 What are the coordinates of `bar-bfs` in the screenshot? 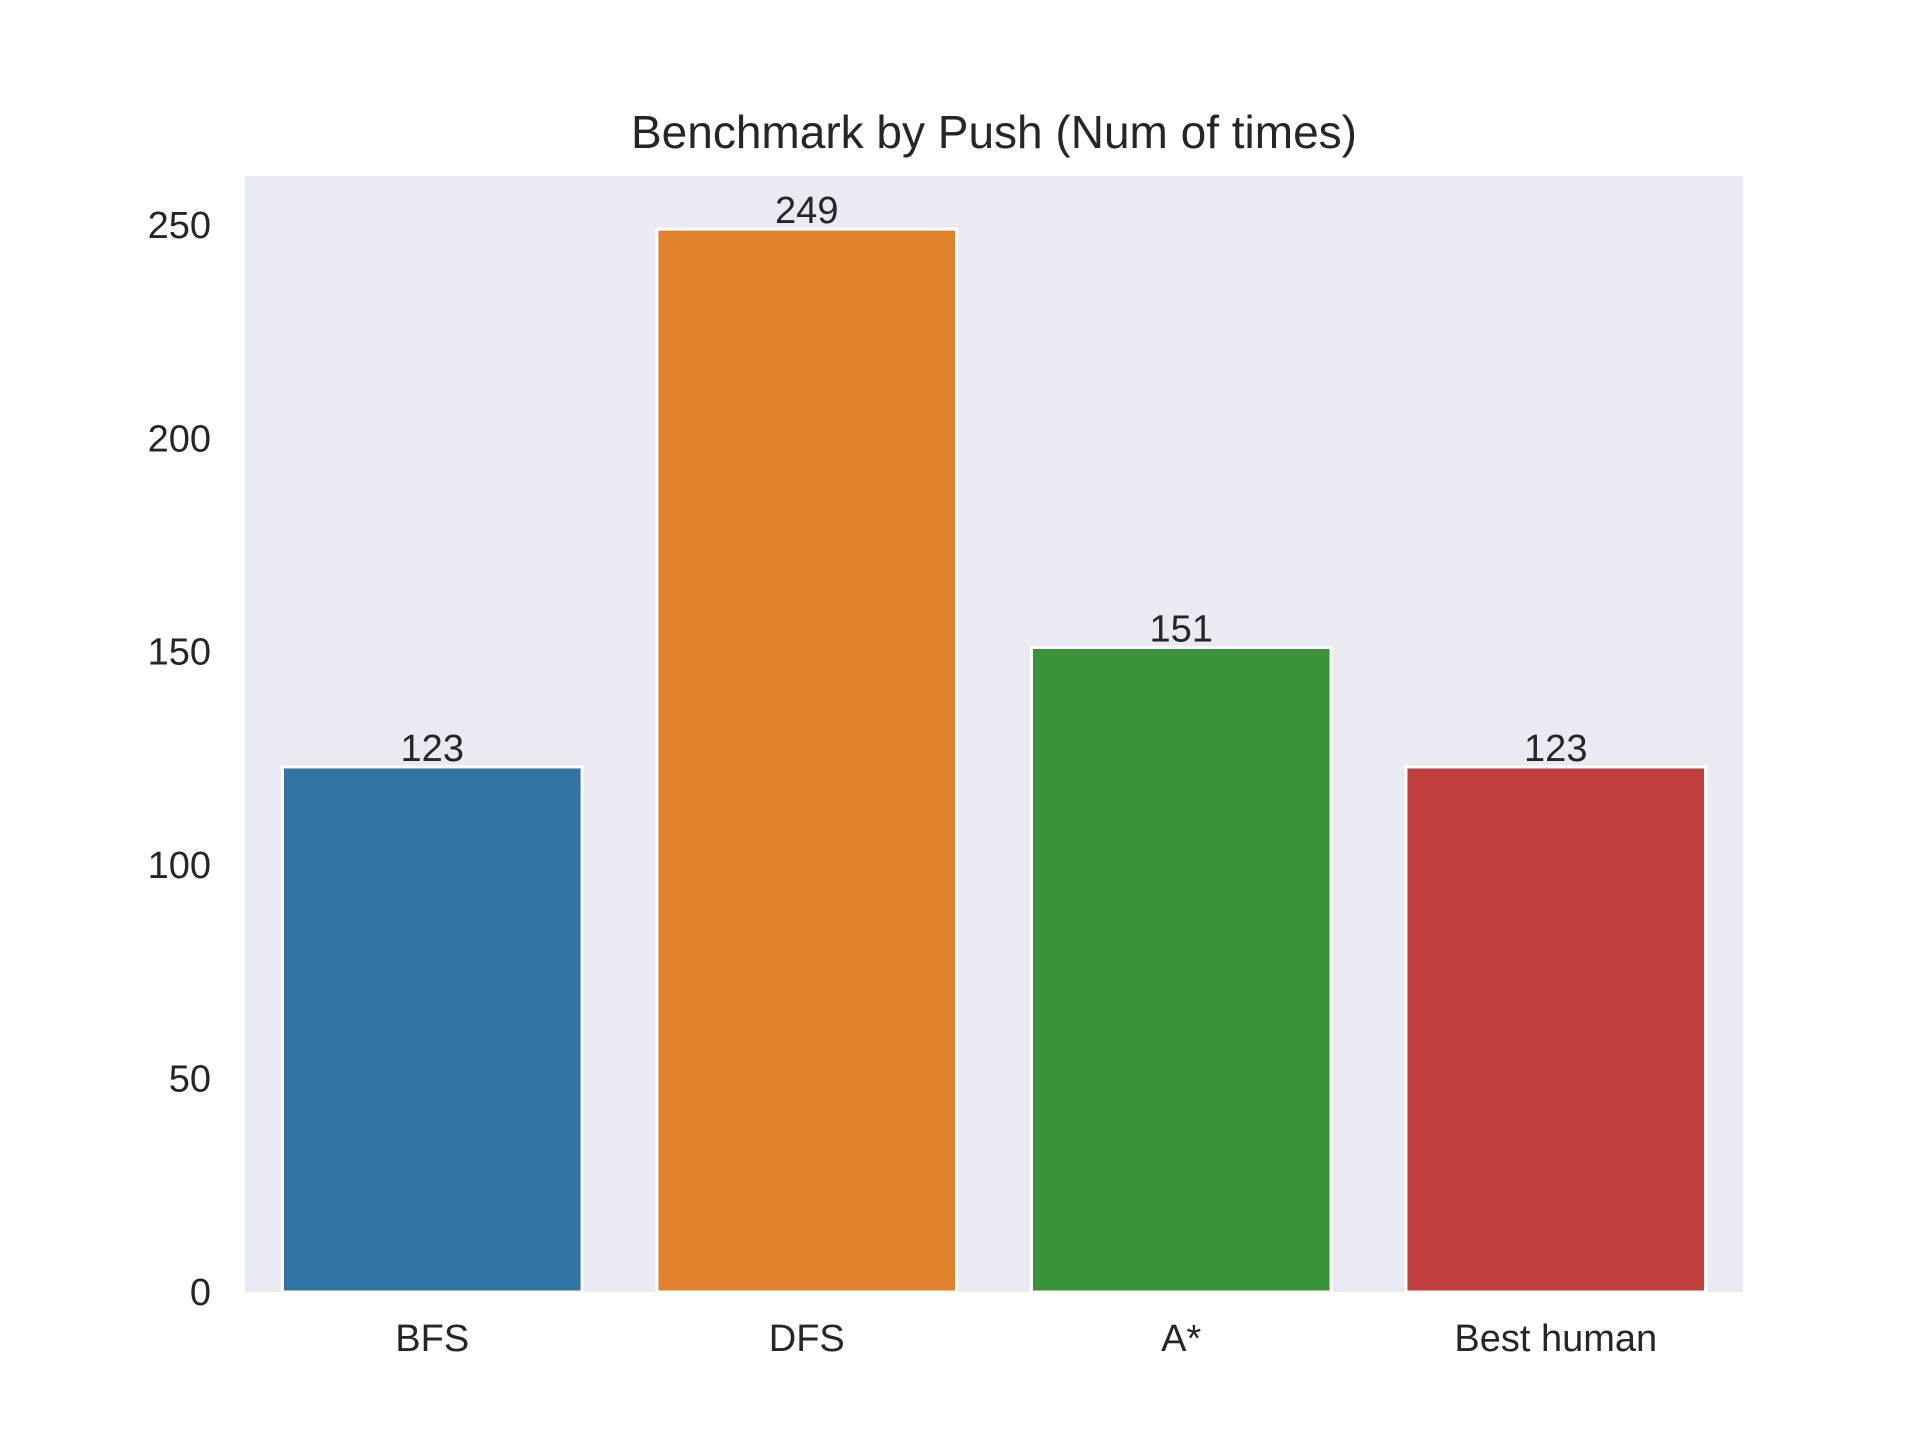 It's located at (432, 1029).